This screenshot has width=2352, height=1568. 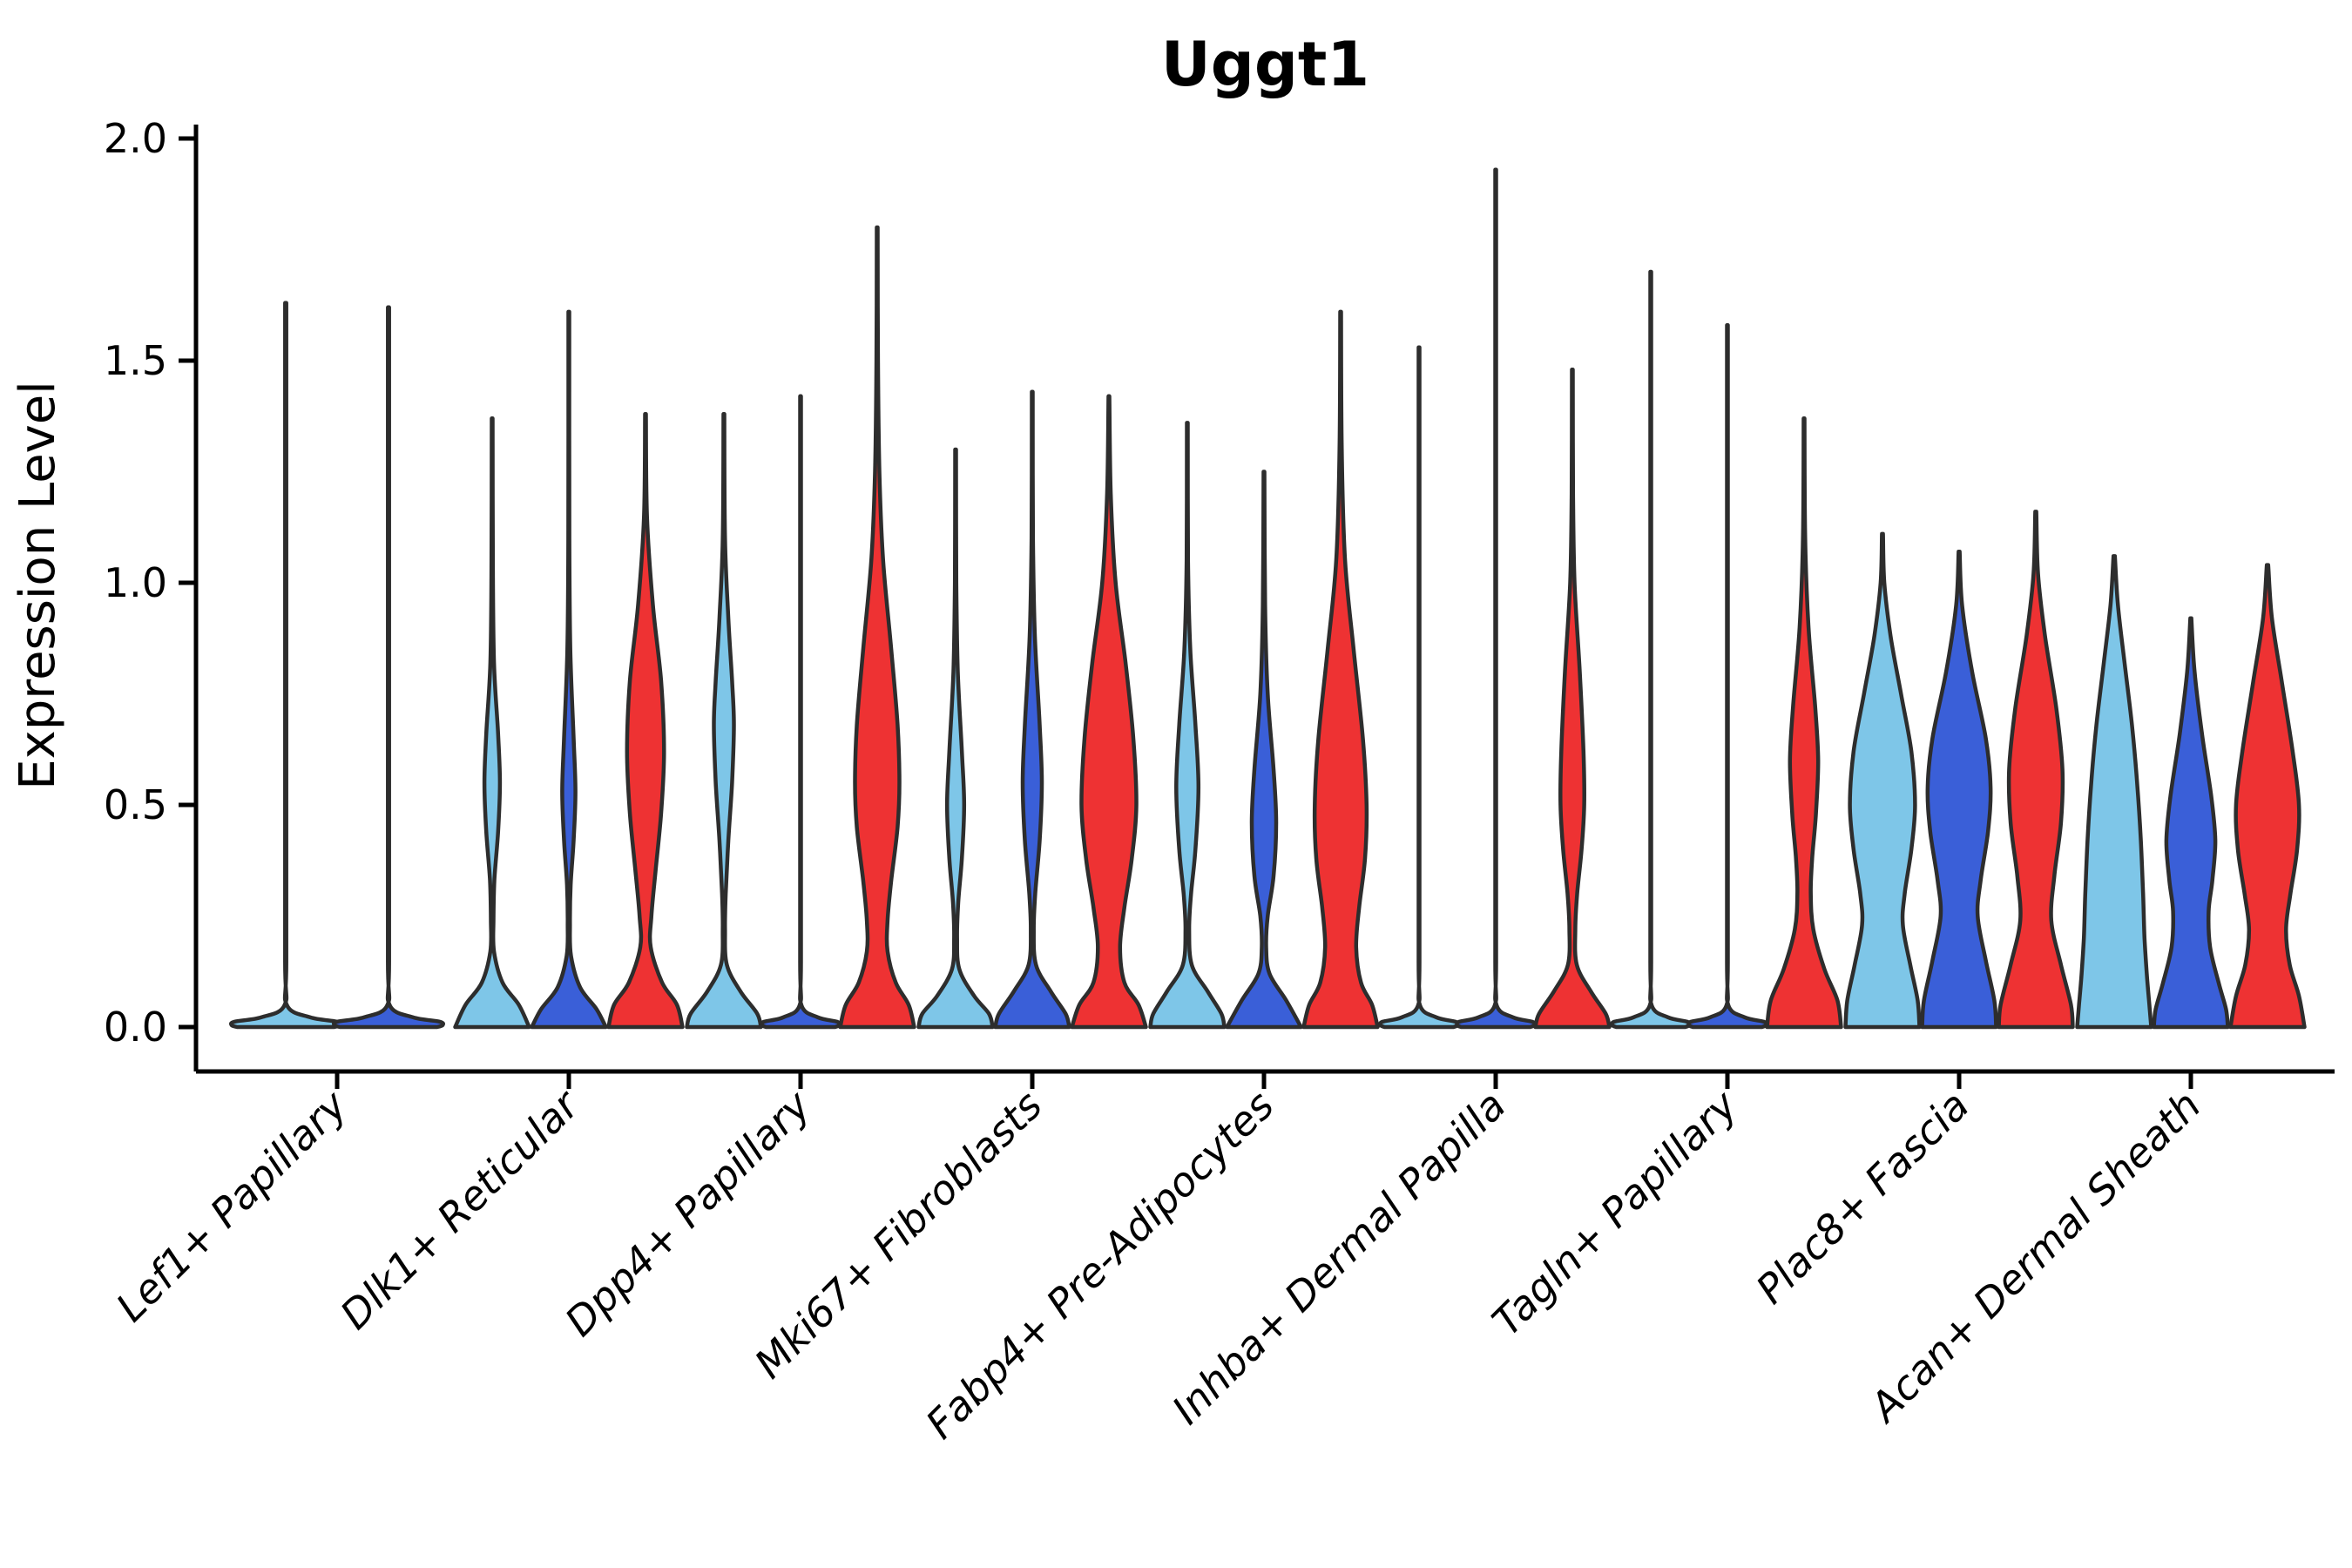 I want to click on y-tick-label: 1.5, so click(x=135, y=361).